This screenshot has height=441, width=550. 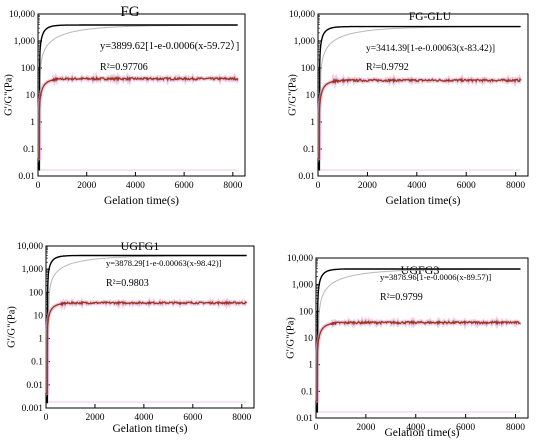 What do you see at coordinates (124, 67) in the screenshot?
I see `r-squared: R²=0.97706` at bounding box center [124, 67].